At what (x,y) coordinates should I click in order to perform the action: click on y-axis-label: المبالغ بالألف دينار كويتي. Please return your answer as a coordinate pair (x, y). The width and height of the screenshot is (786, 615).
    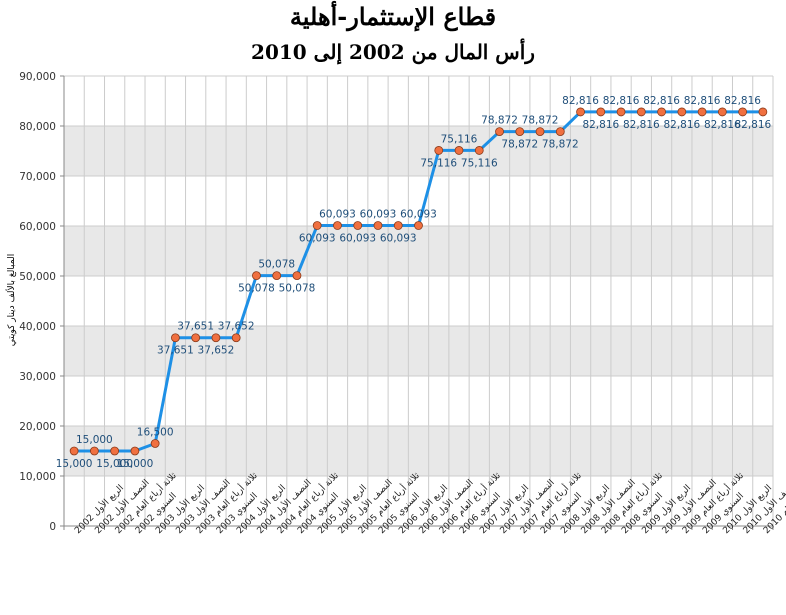
    Looking at the image, I should click on (11, 300).